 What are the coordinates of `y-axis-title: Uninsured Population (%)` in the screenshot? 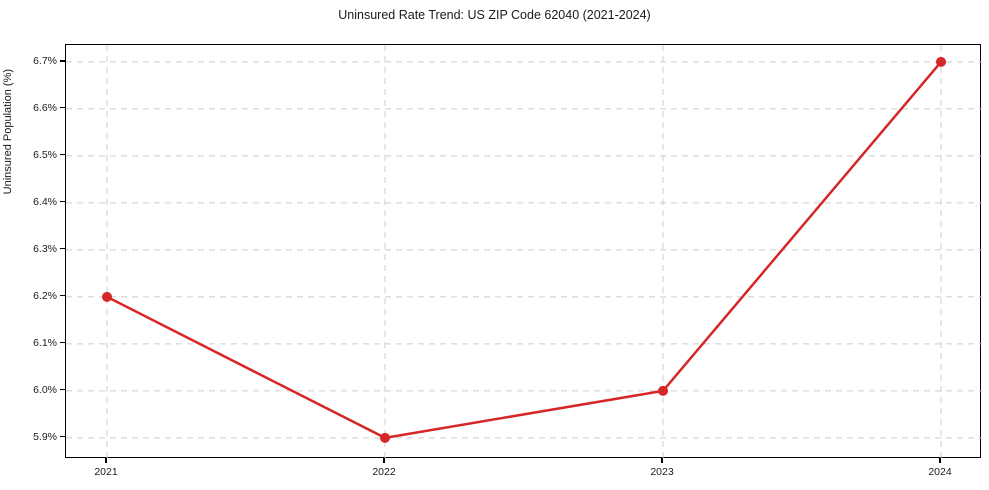 It's located at (8, 131).